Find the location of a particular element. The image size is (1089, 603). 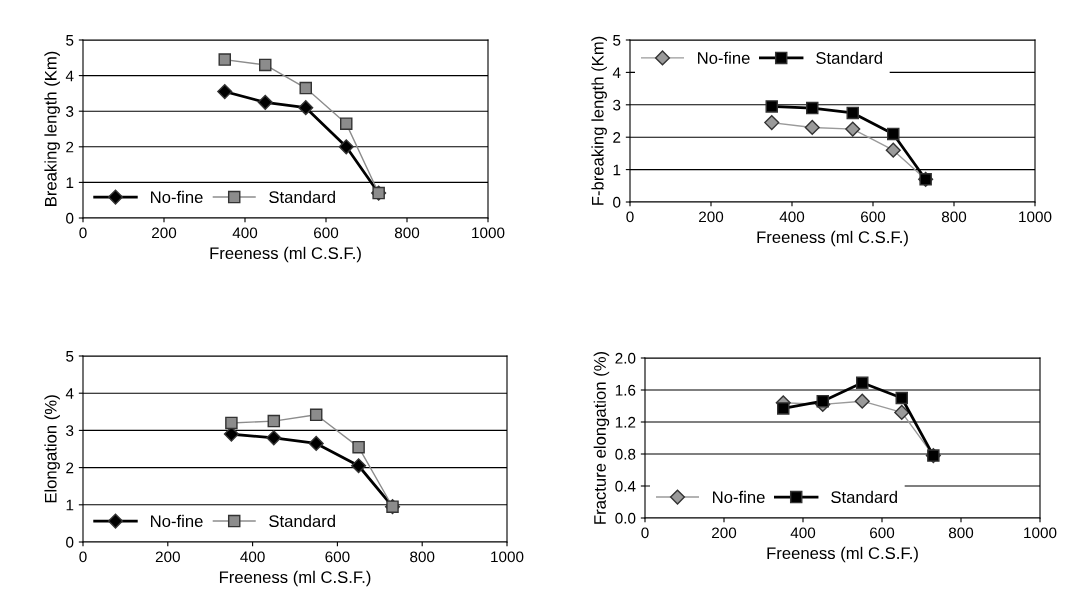

y-axis-title: F-breaking length (Km) is located at coordinates (599, 120).